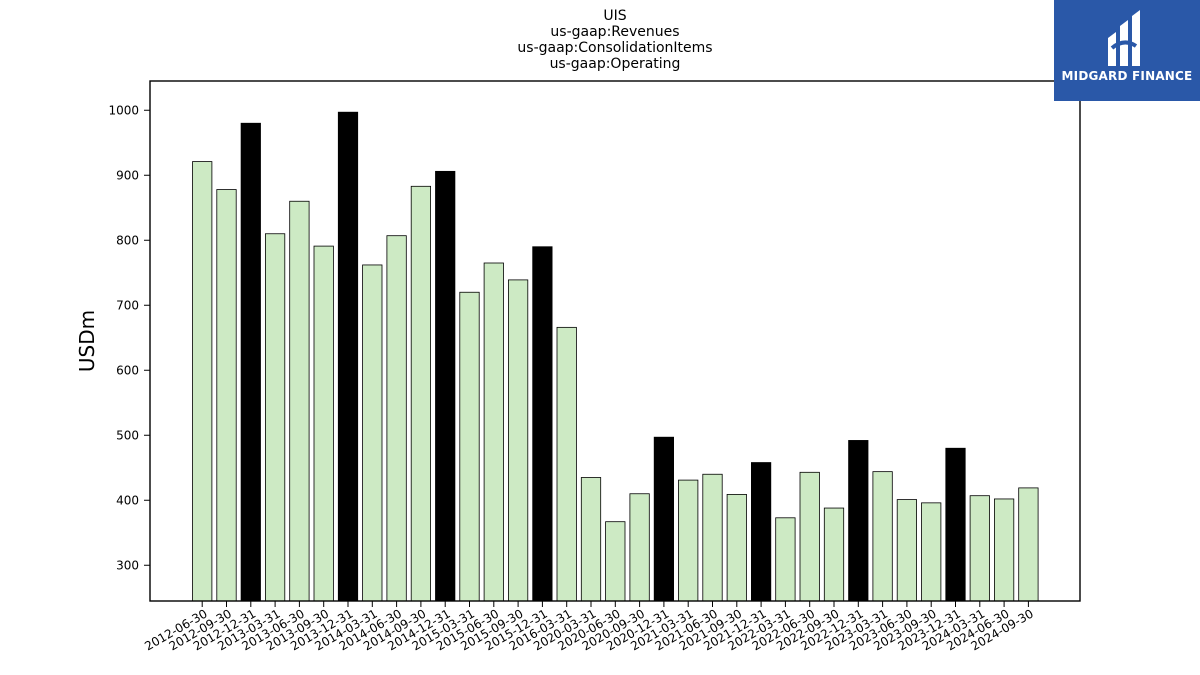  Describe the element at coordinates (129, 337) in the screenshot. I see `y-axis: 300 400 500 600 700 800 900 1000` at that location.